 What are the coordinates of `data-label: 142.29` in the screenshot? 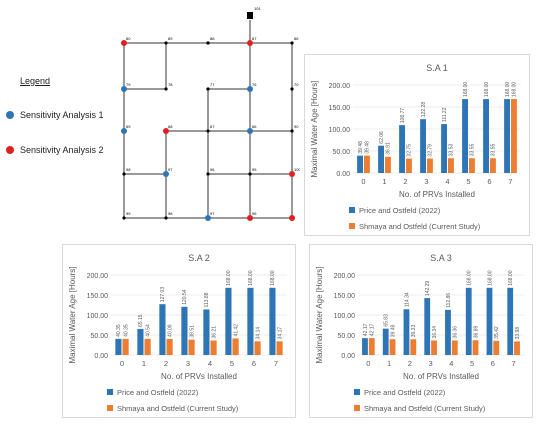 It's located at (428, 289).